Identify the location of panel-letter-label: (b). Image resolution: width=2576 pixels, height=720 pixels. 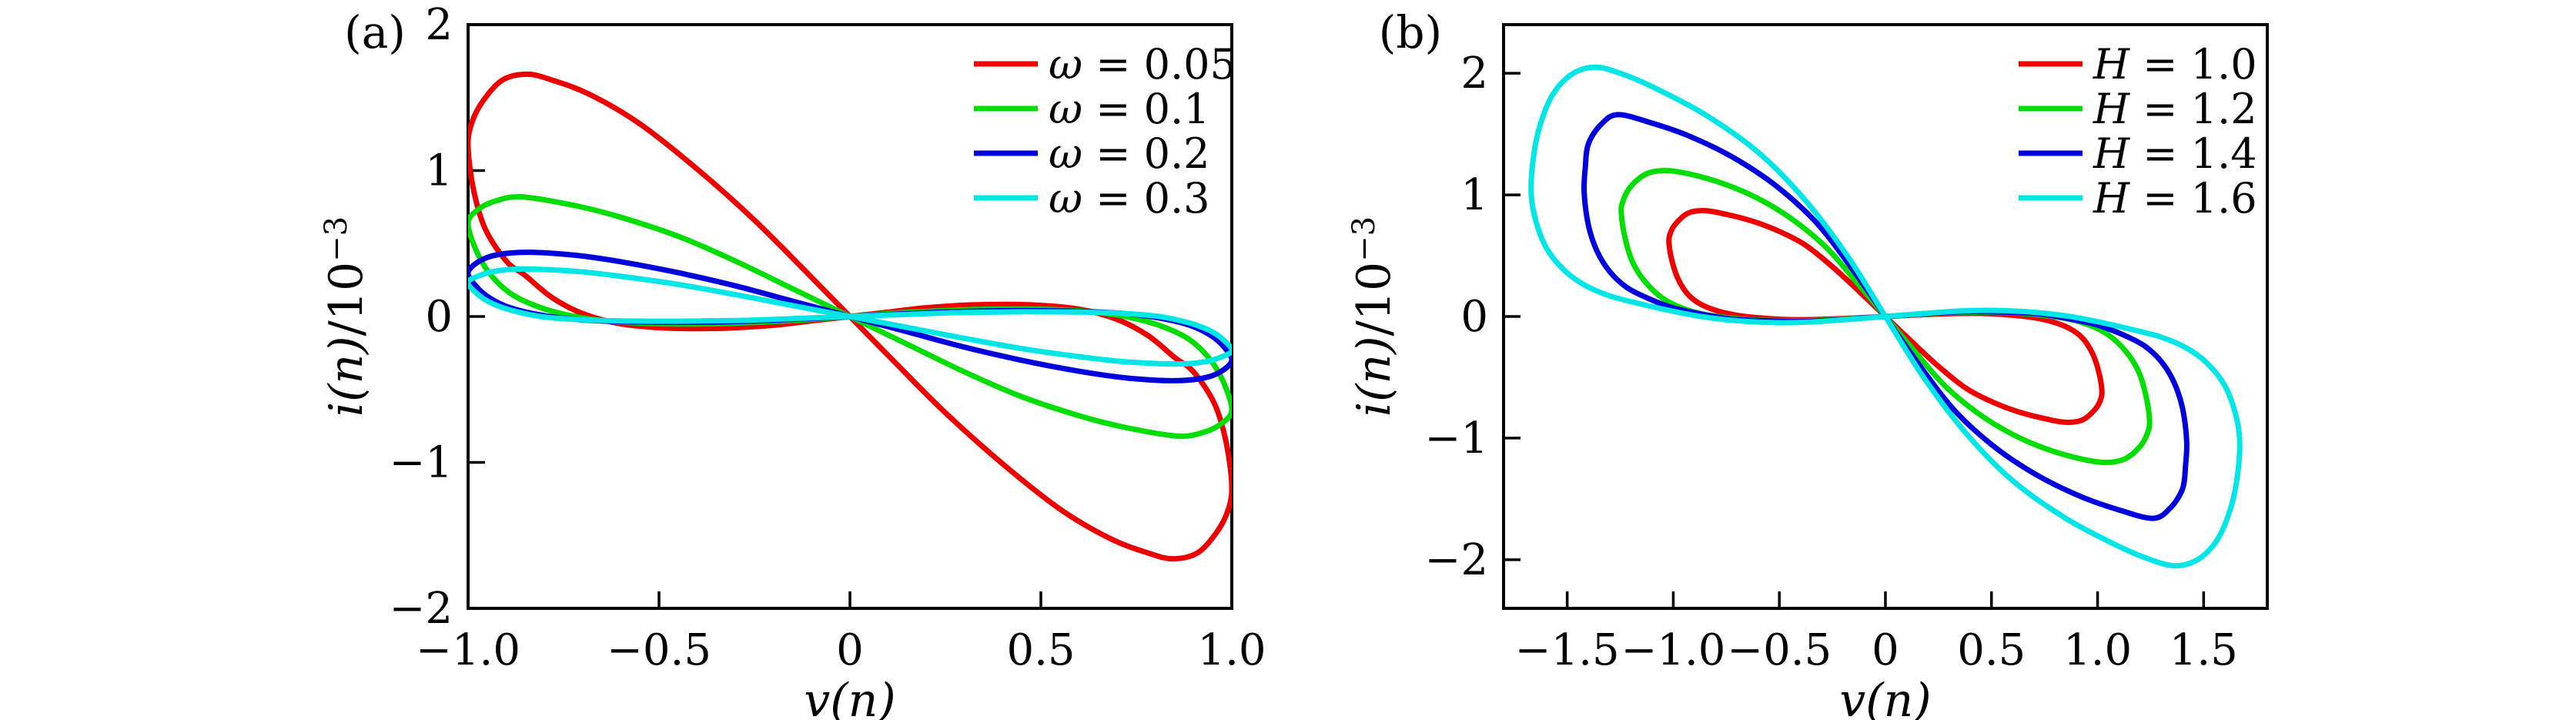
(1410, 32).